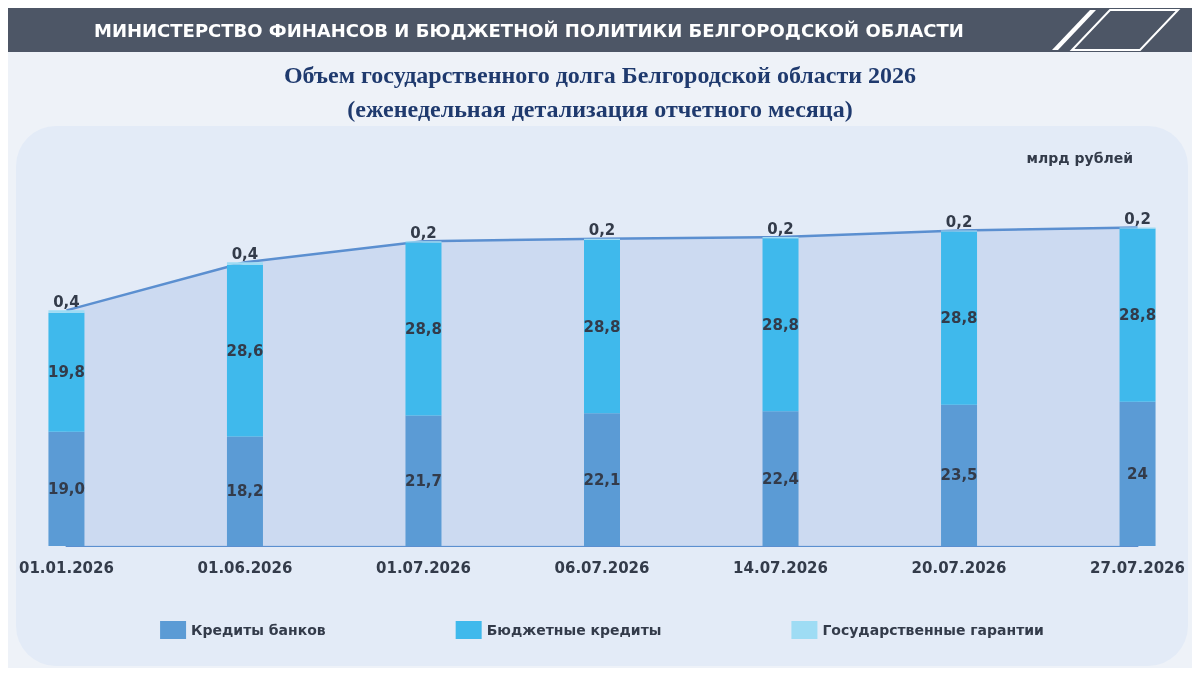  Describe the element at coordinates (574, 630) in the screenshot. I see `legend-label: Бюджетные кредиты` at that location.